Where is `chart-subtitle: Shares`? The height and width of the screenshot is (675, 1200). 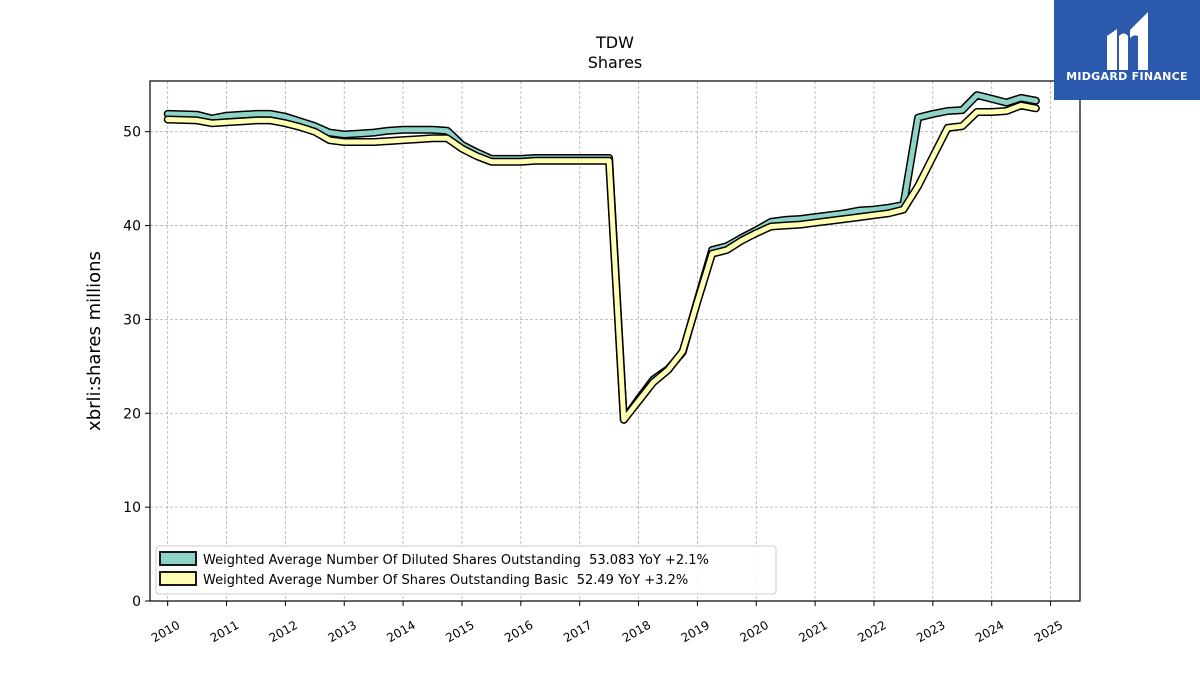
chart-subtitle: Shares is located at coordinates (615, 62).